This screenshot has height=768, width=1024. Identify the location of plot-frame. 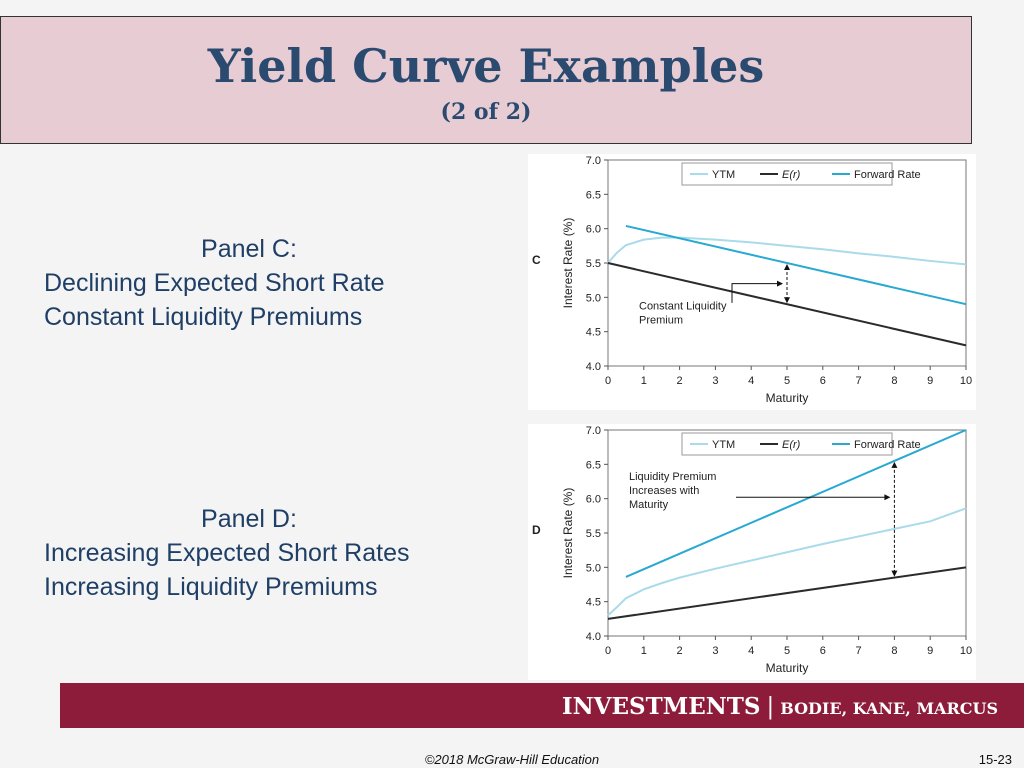
(787, 533).